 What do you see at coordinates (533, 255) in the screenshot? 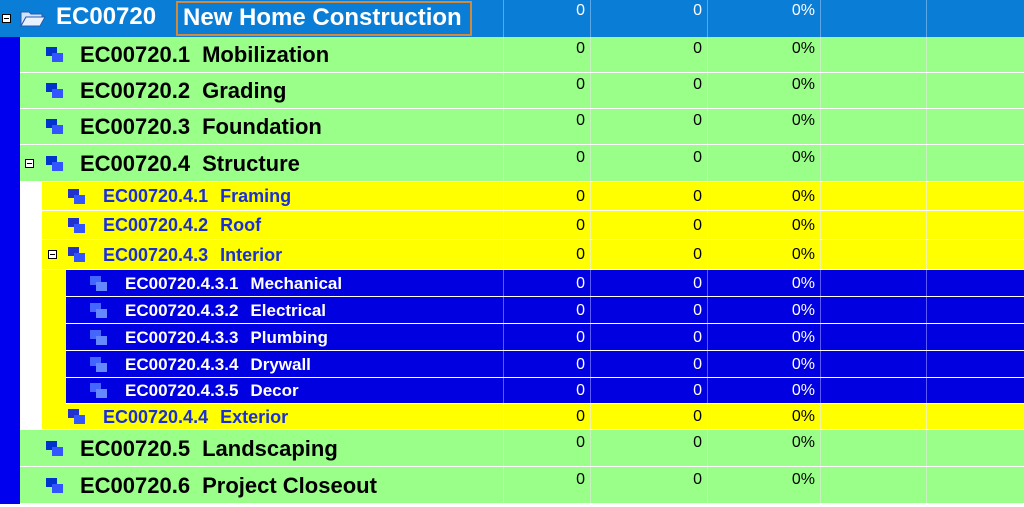
I see `task-row: EC00720.4.3 Interior 0 0 0%` at bounding box center [533, 255].